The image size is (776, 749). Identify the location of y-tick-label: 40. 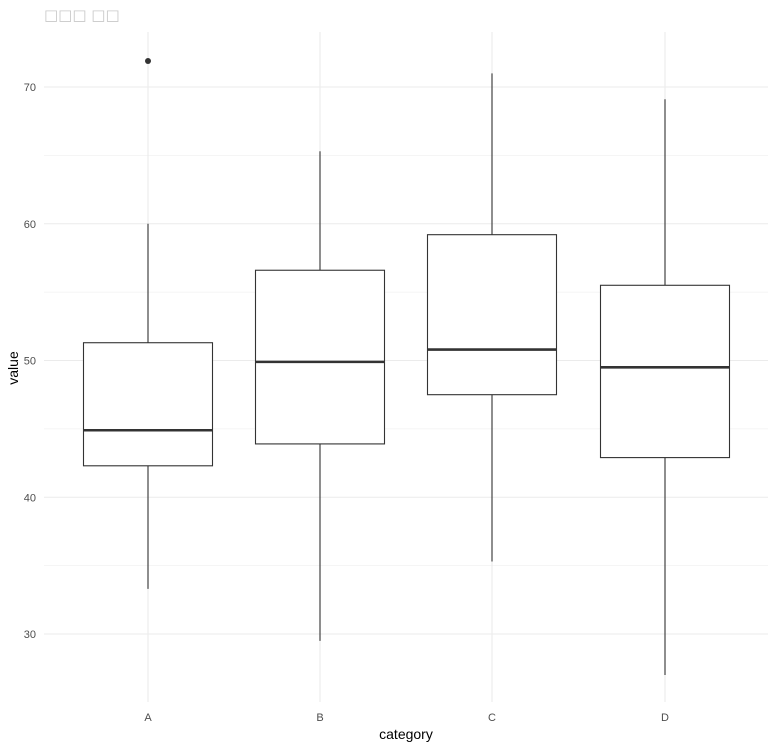
(30, 498).